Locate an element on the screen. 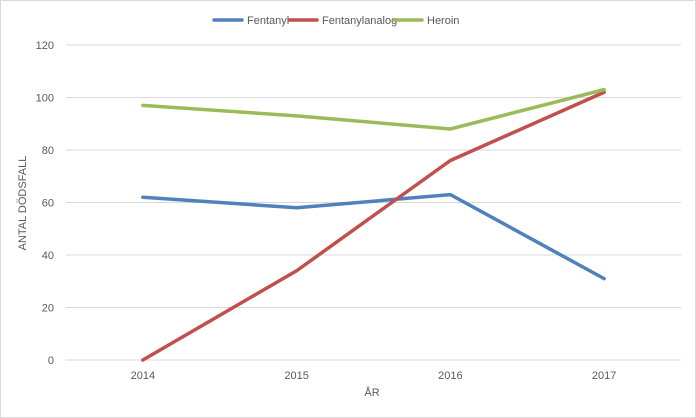 This screenshot has height=418, width=696. x-tick-label: 2017 is located at coordinates (604, 376).